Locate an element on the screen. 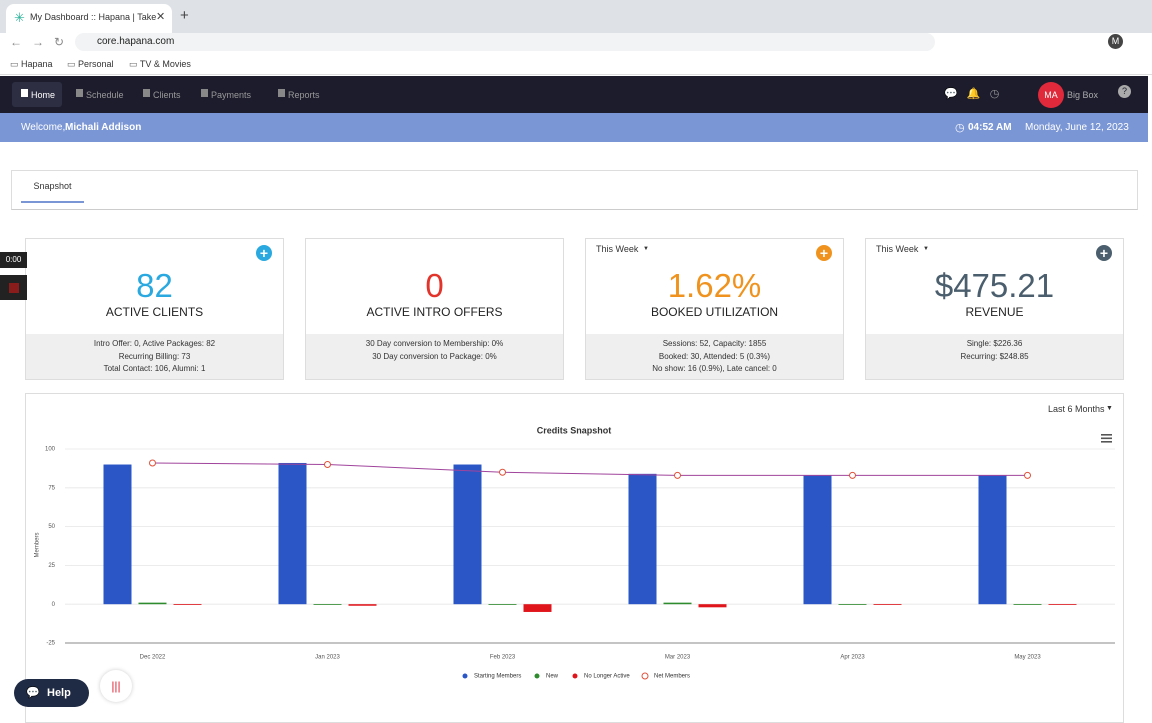  nav-item: Payments is located at coordinates (231, 95).